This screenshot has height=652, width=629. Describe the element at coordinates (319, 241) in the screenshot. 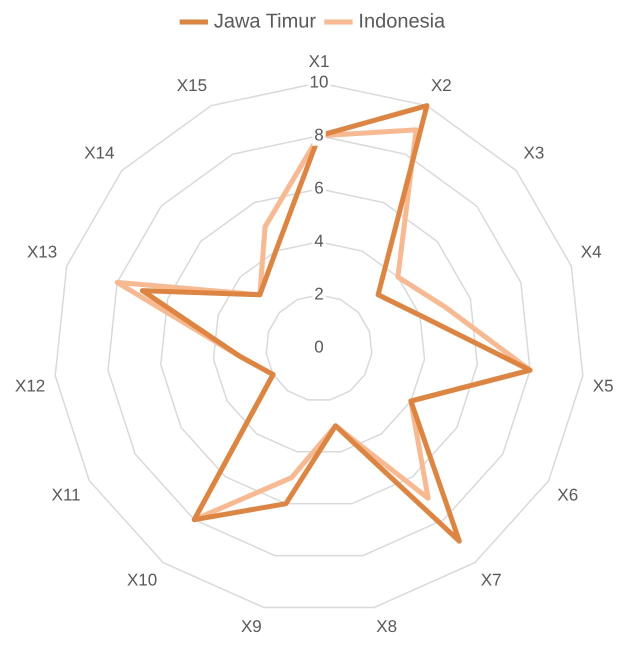

I see `y-tick-label: 4` at that location.